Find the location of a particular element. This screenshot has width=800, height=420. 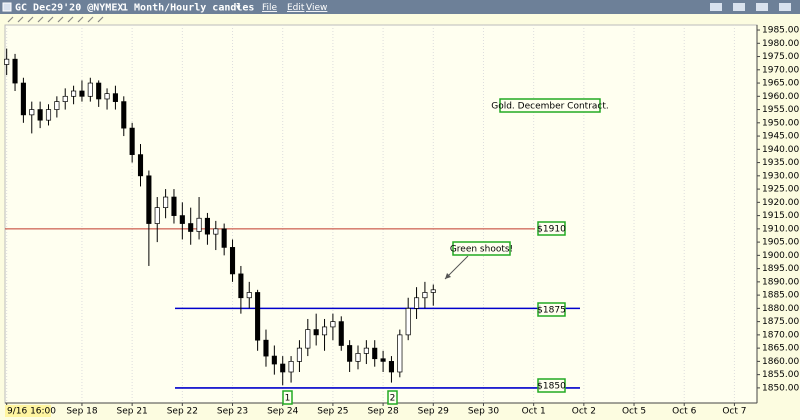

y-tick-label: 1880.00 is located at coordinates (780, 309).